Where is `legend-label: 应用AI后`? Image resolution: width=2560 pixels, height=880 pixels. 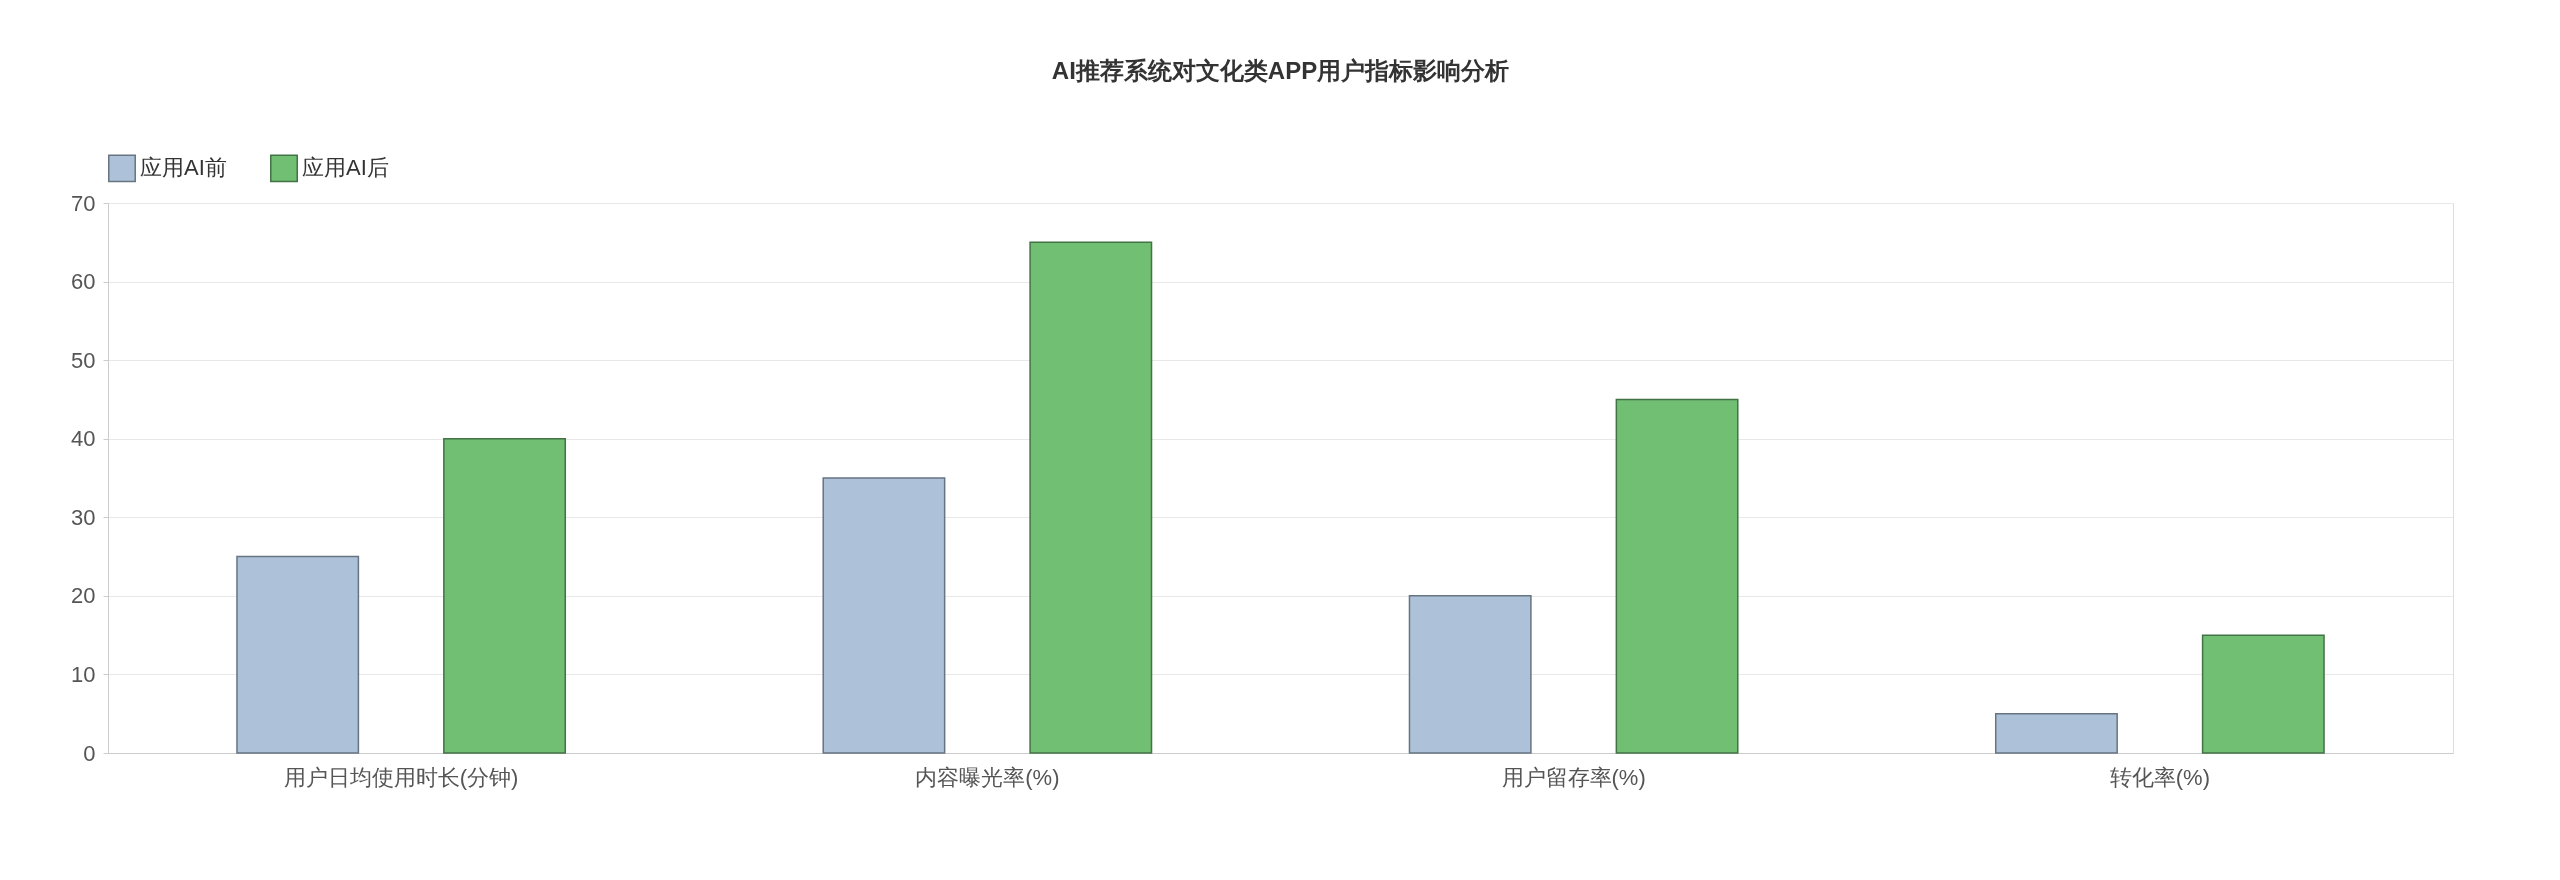 legend-label: 应用AI后 is located at coordinates (345, 168).